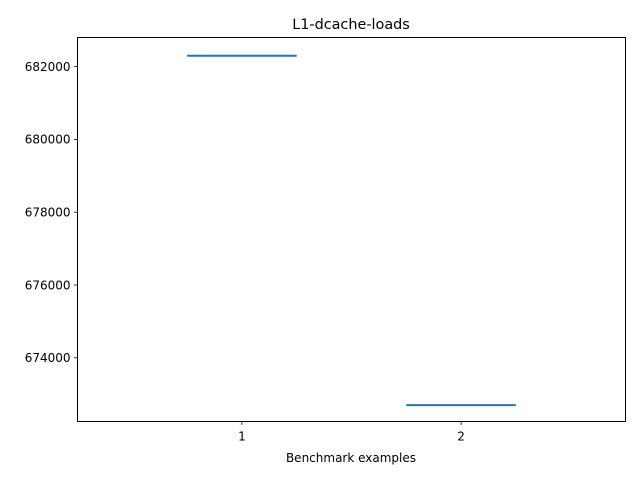 This screenshot has height=480, width=640. I want to click on y-tick-label: 678000, so click(48, 213).